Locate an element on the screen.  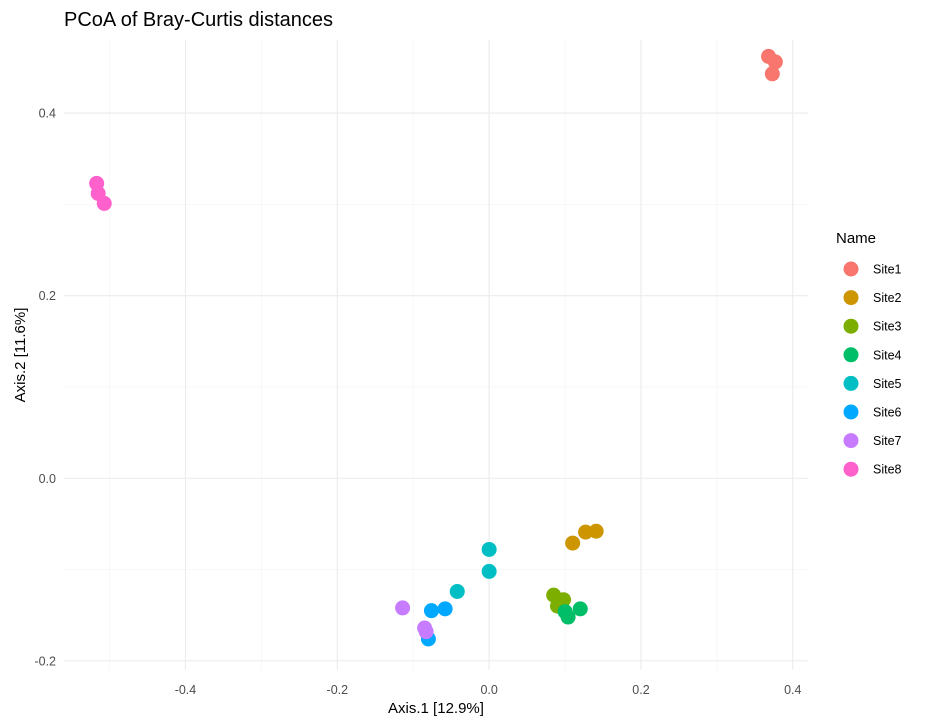
data-point-site8 is located at coordinates (104, 203).